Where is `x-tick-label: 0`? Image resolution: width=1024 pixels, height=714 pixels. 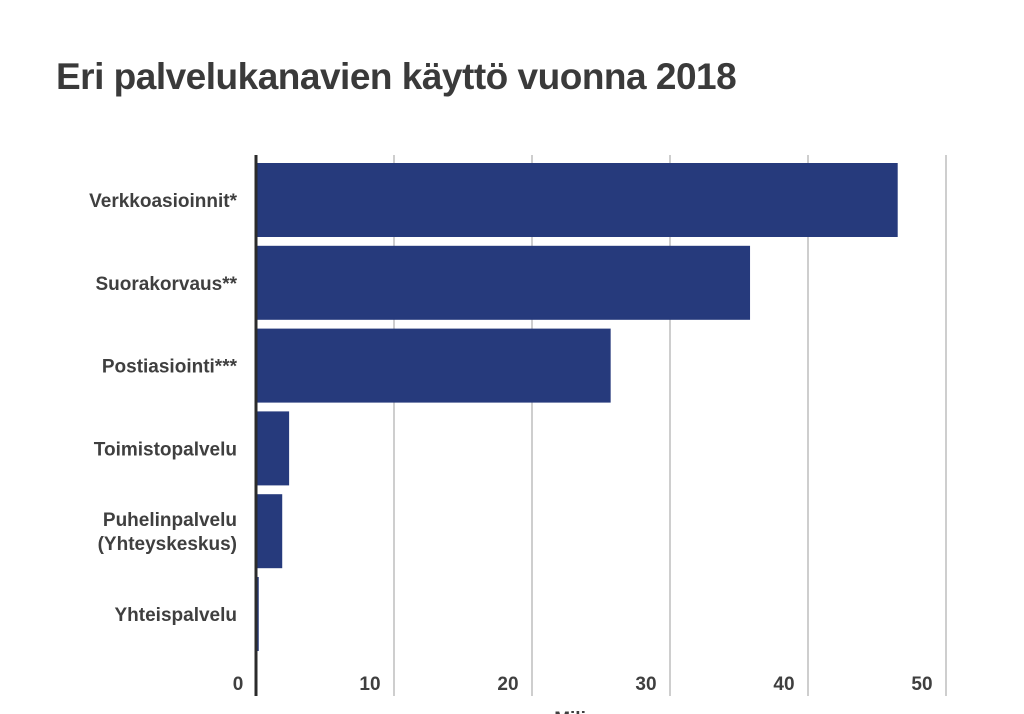
x-tick-label: 0 is located at coordinates (238, 684).